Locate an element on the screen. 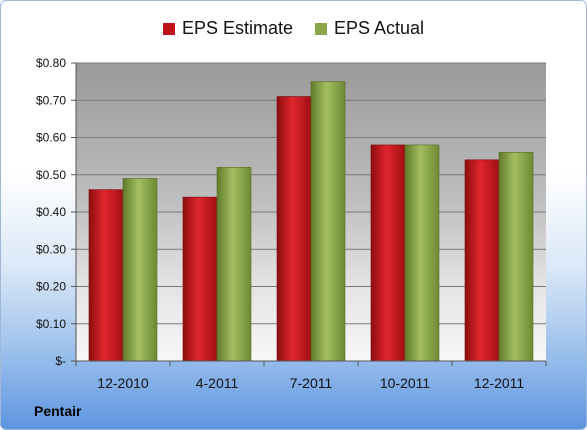 This screenshot has height=430, width=587. bar-estimate-12-2011 is located at coordinates (482, 260).